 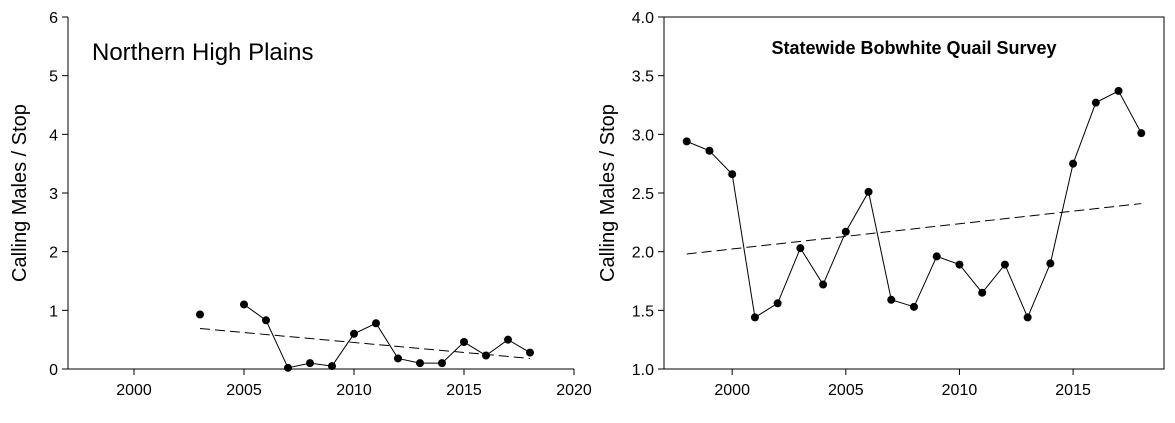 I want to click on y-tick-label: 3.5, so click(x=643, y=77).